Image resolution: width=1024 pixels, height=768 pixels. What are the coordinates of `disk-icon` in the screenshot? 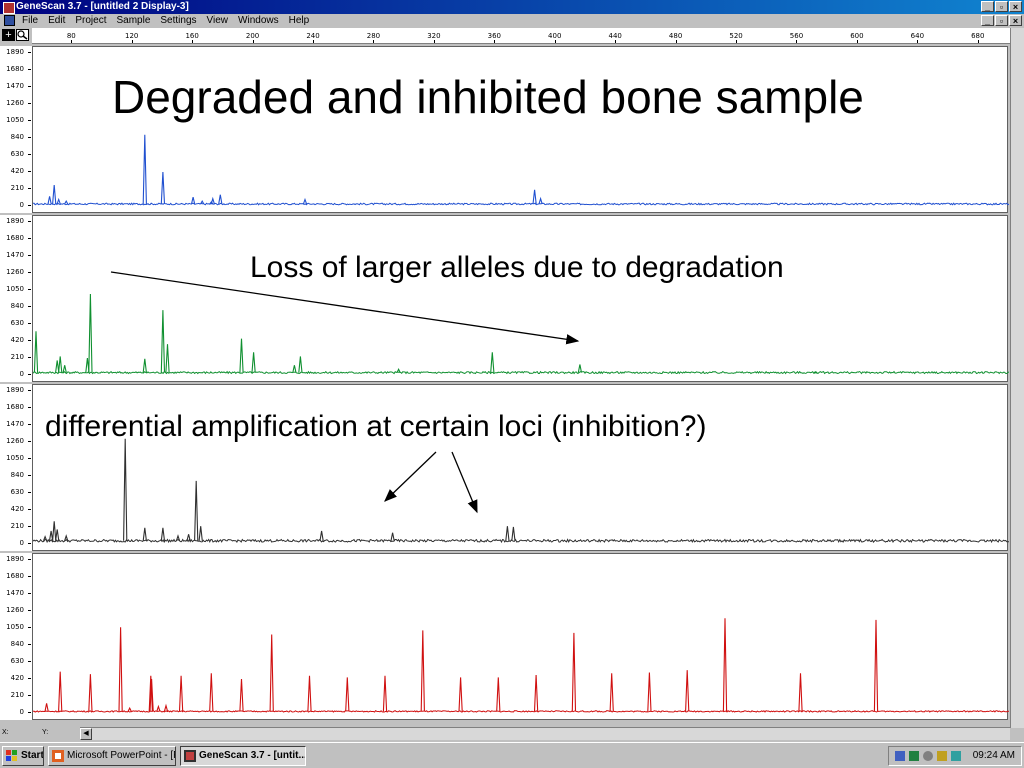 It's located at (928, 756).